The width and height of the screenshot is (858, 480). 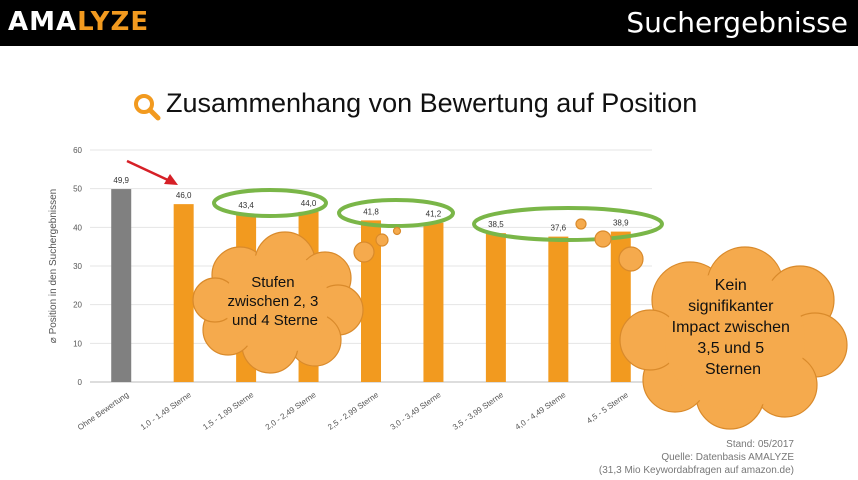 I want to click on y-tick-label: 30, so click(x=77, y=266).